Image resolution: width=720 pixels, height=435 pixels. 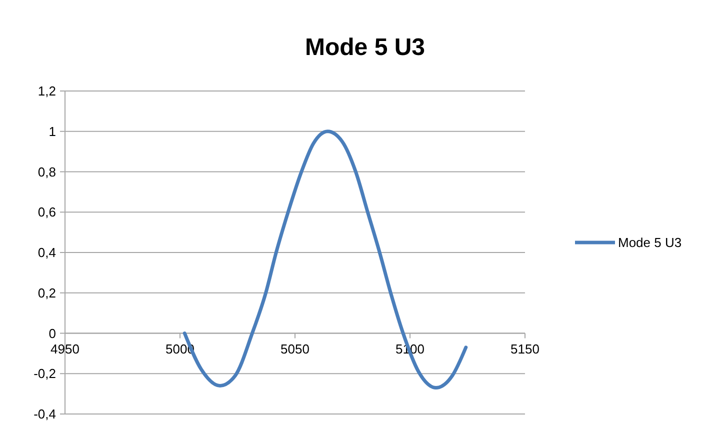 I want to click on x-tick-label: 4950, so click(x=65, y=348).